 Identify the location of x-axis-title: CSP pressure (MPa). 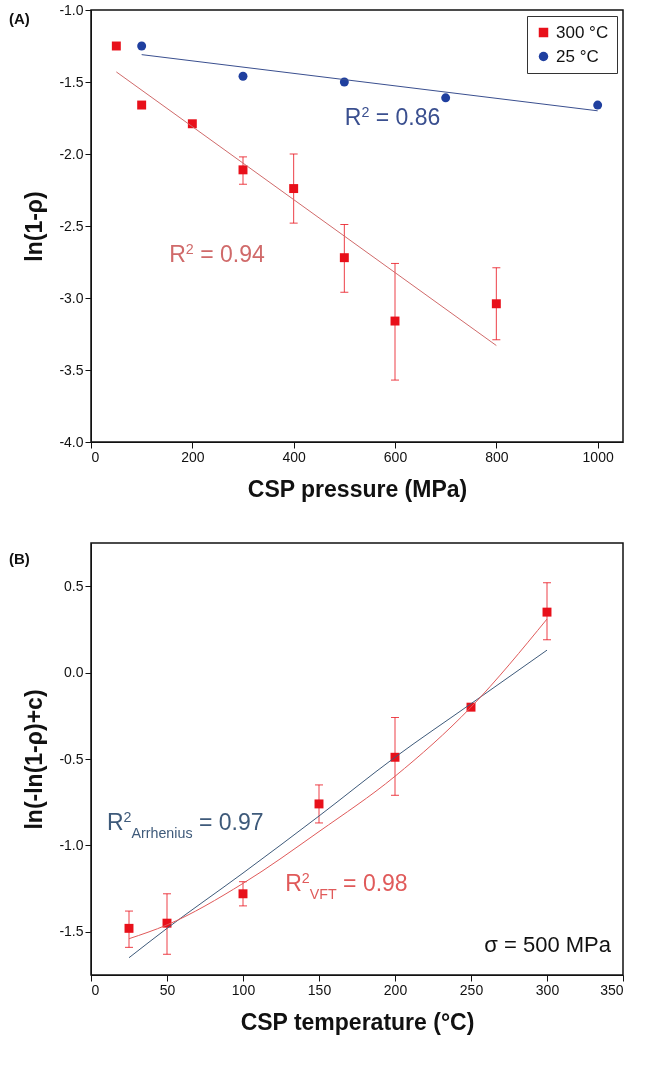
(357, 488).